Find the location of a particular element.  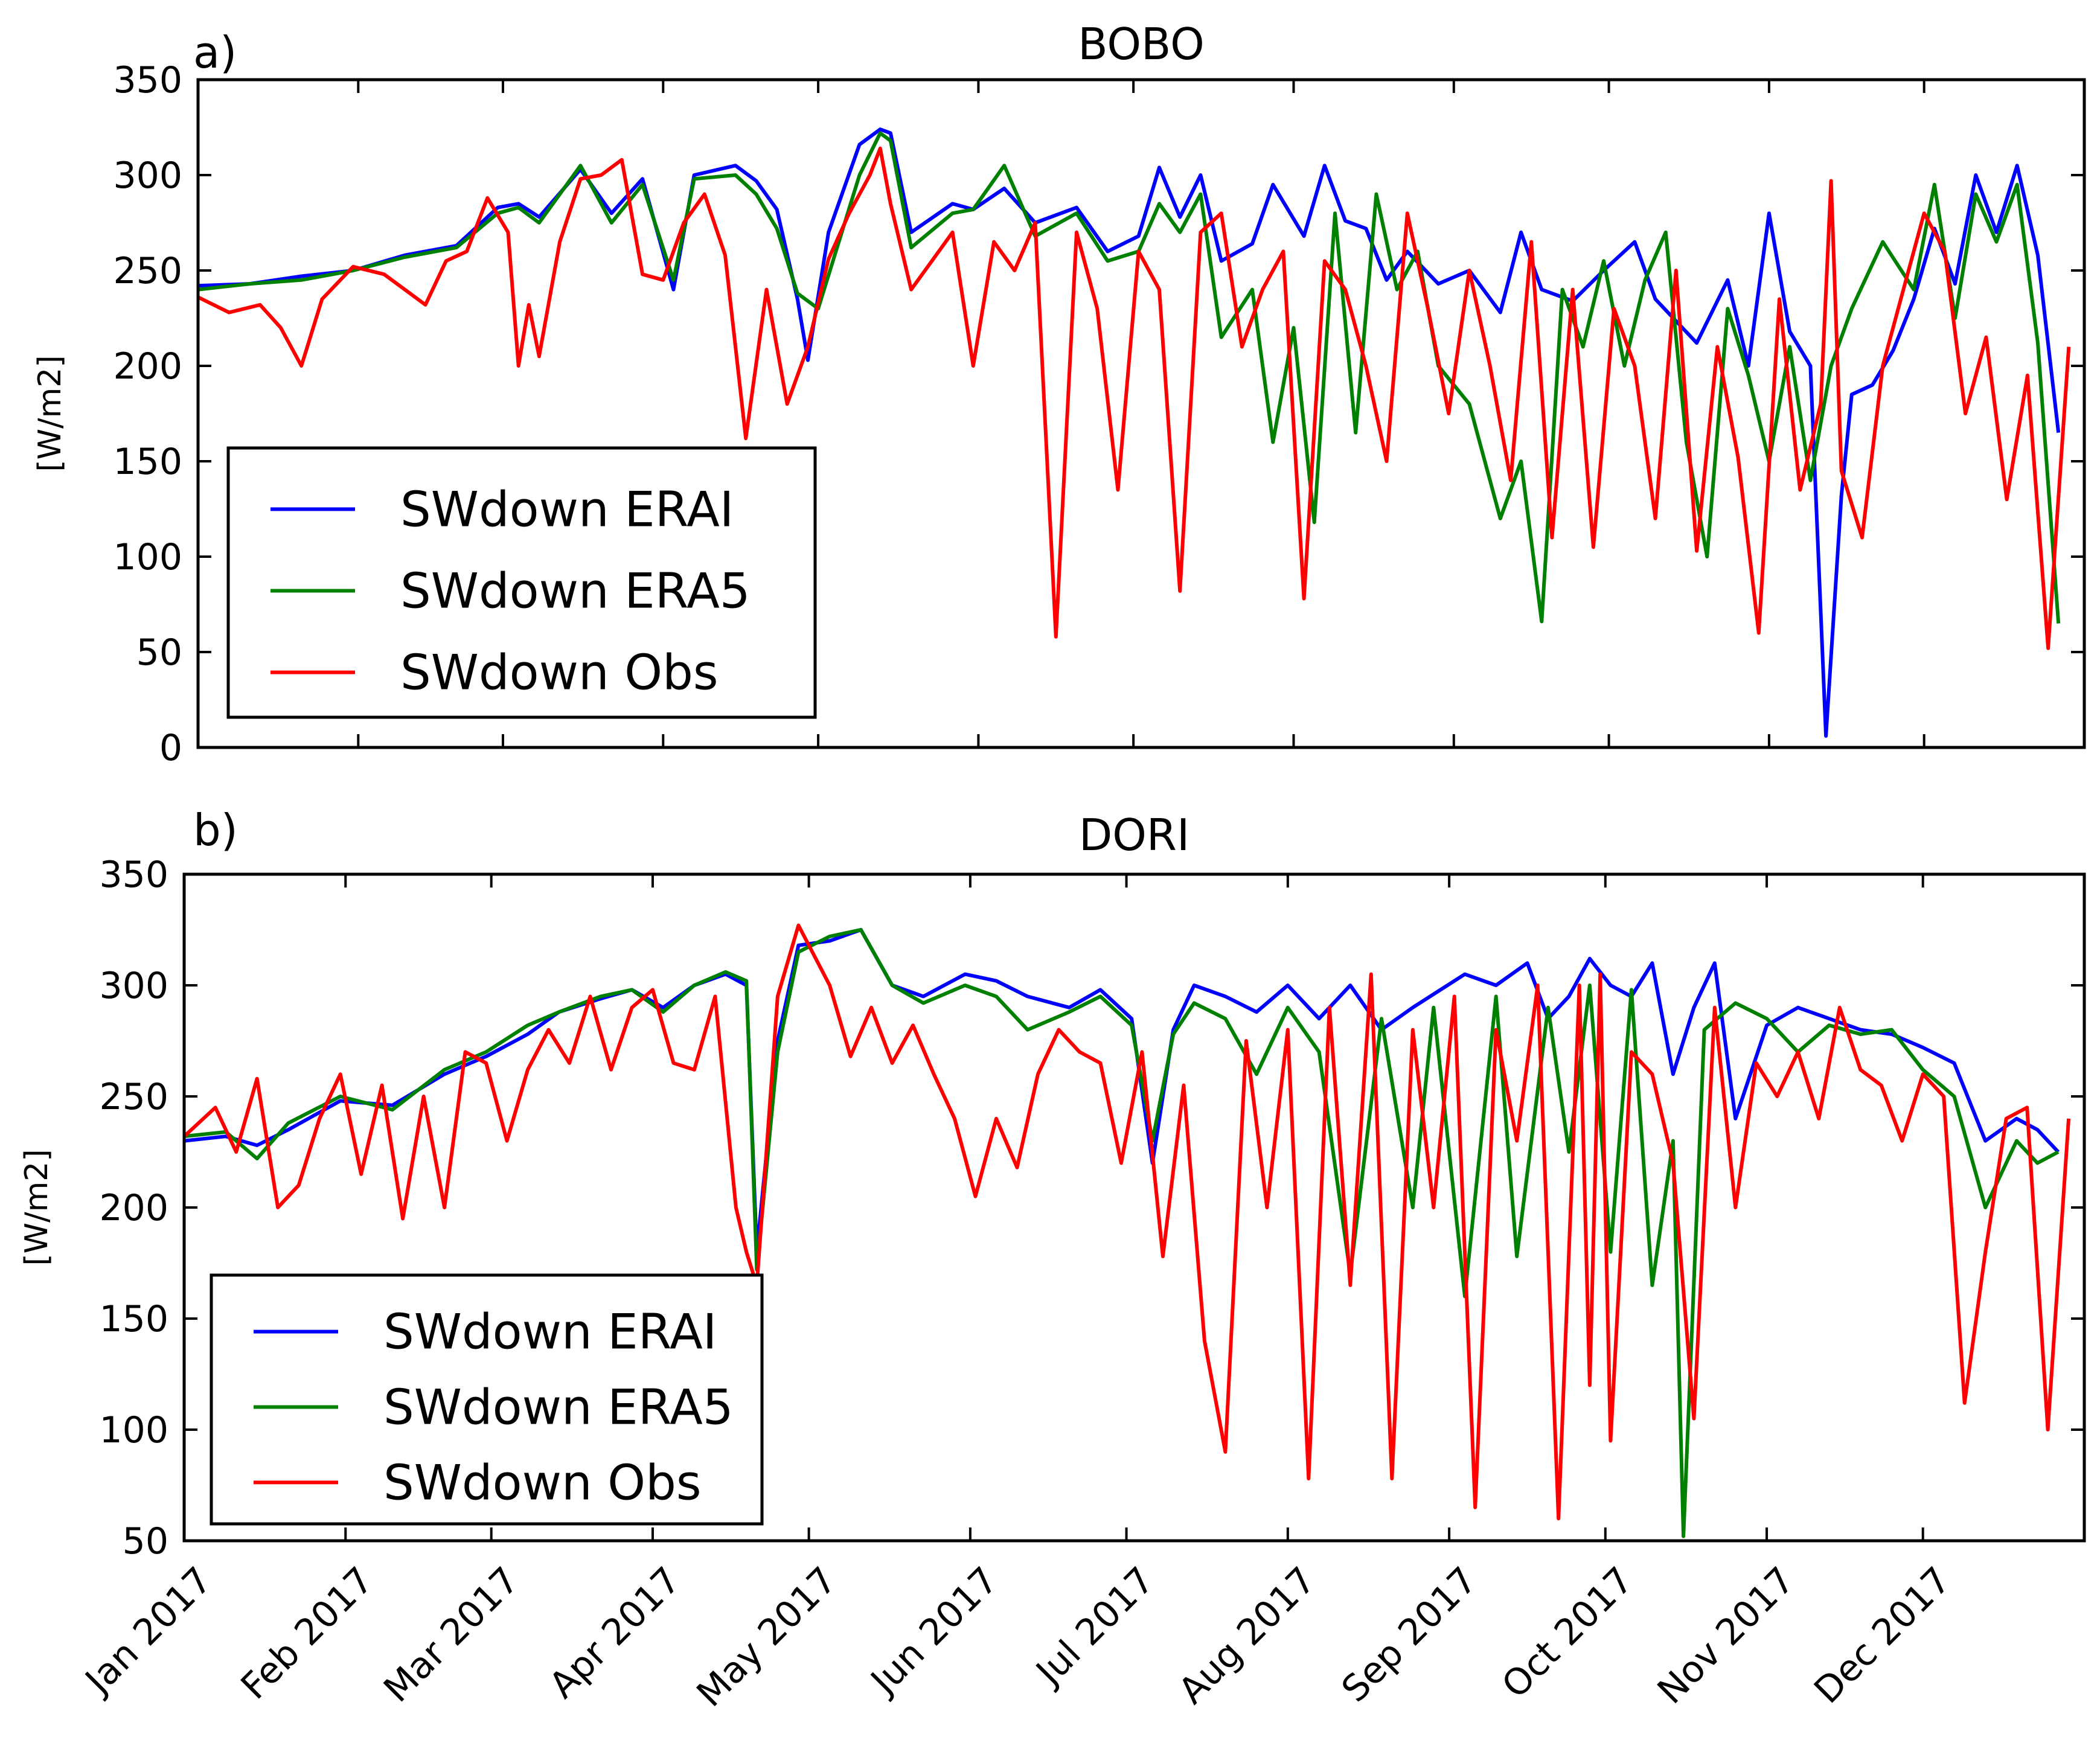

panel-label: b) is located at coordinates (215, 830).